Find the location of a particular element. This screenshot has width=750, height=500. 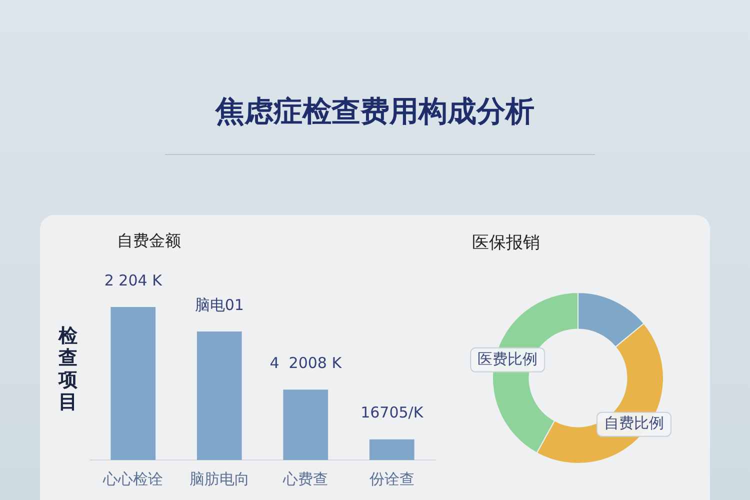

annotation: 16705/K is located at coordinates (392, 413).